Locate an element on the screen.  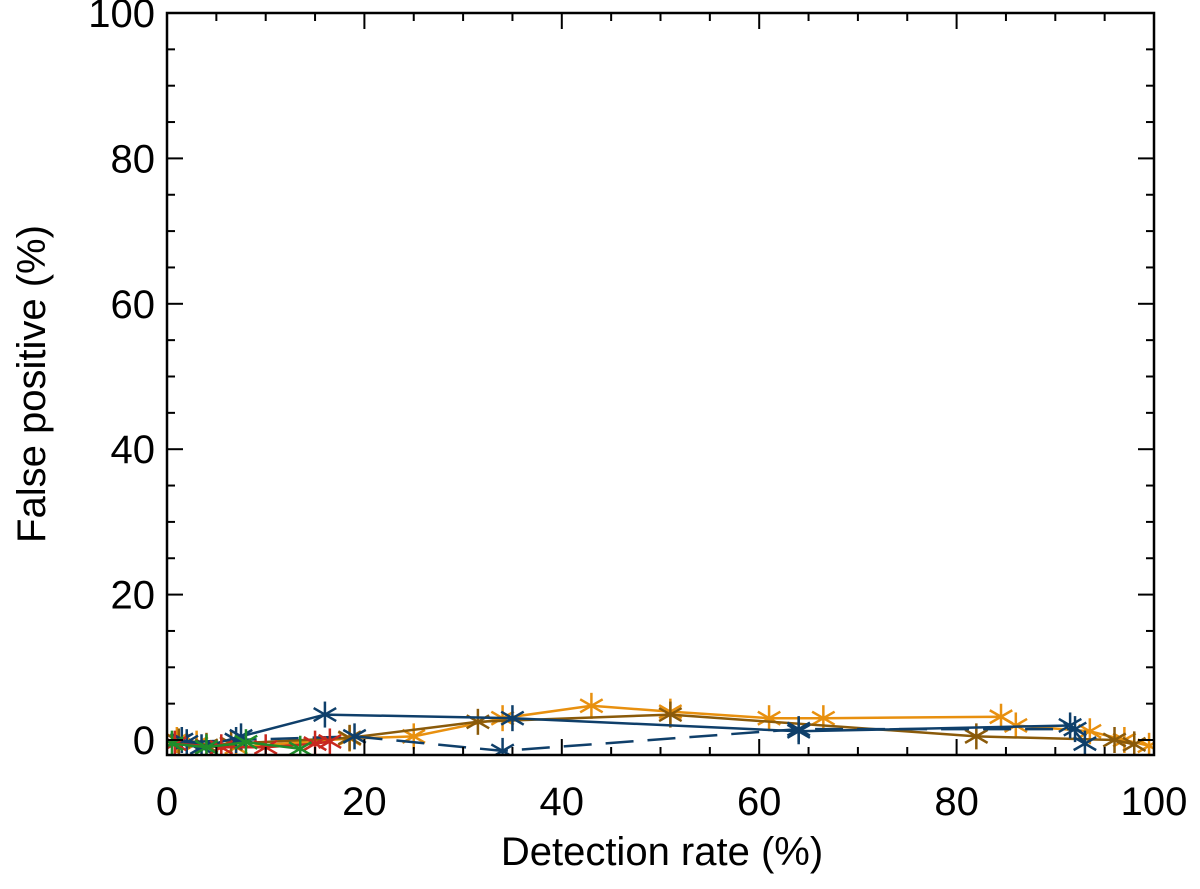
y-tick-label: 40 is located at coordinates (133, 450).